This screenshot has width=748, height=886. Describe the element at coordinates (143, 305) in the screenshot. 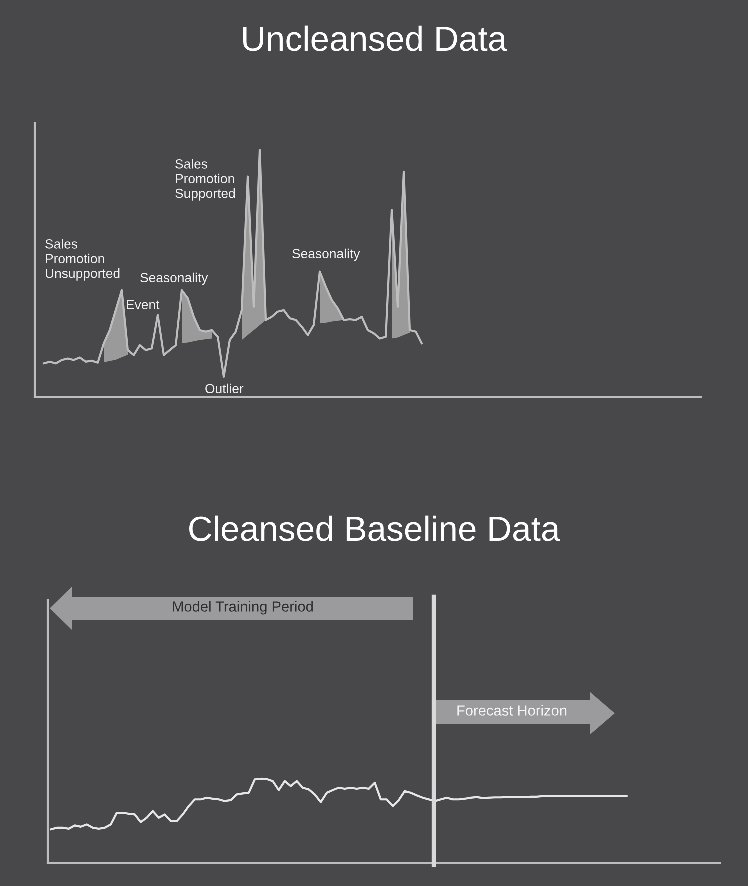

I see `annotation: Event` at that location.